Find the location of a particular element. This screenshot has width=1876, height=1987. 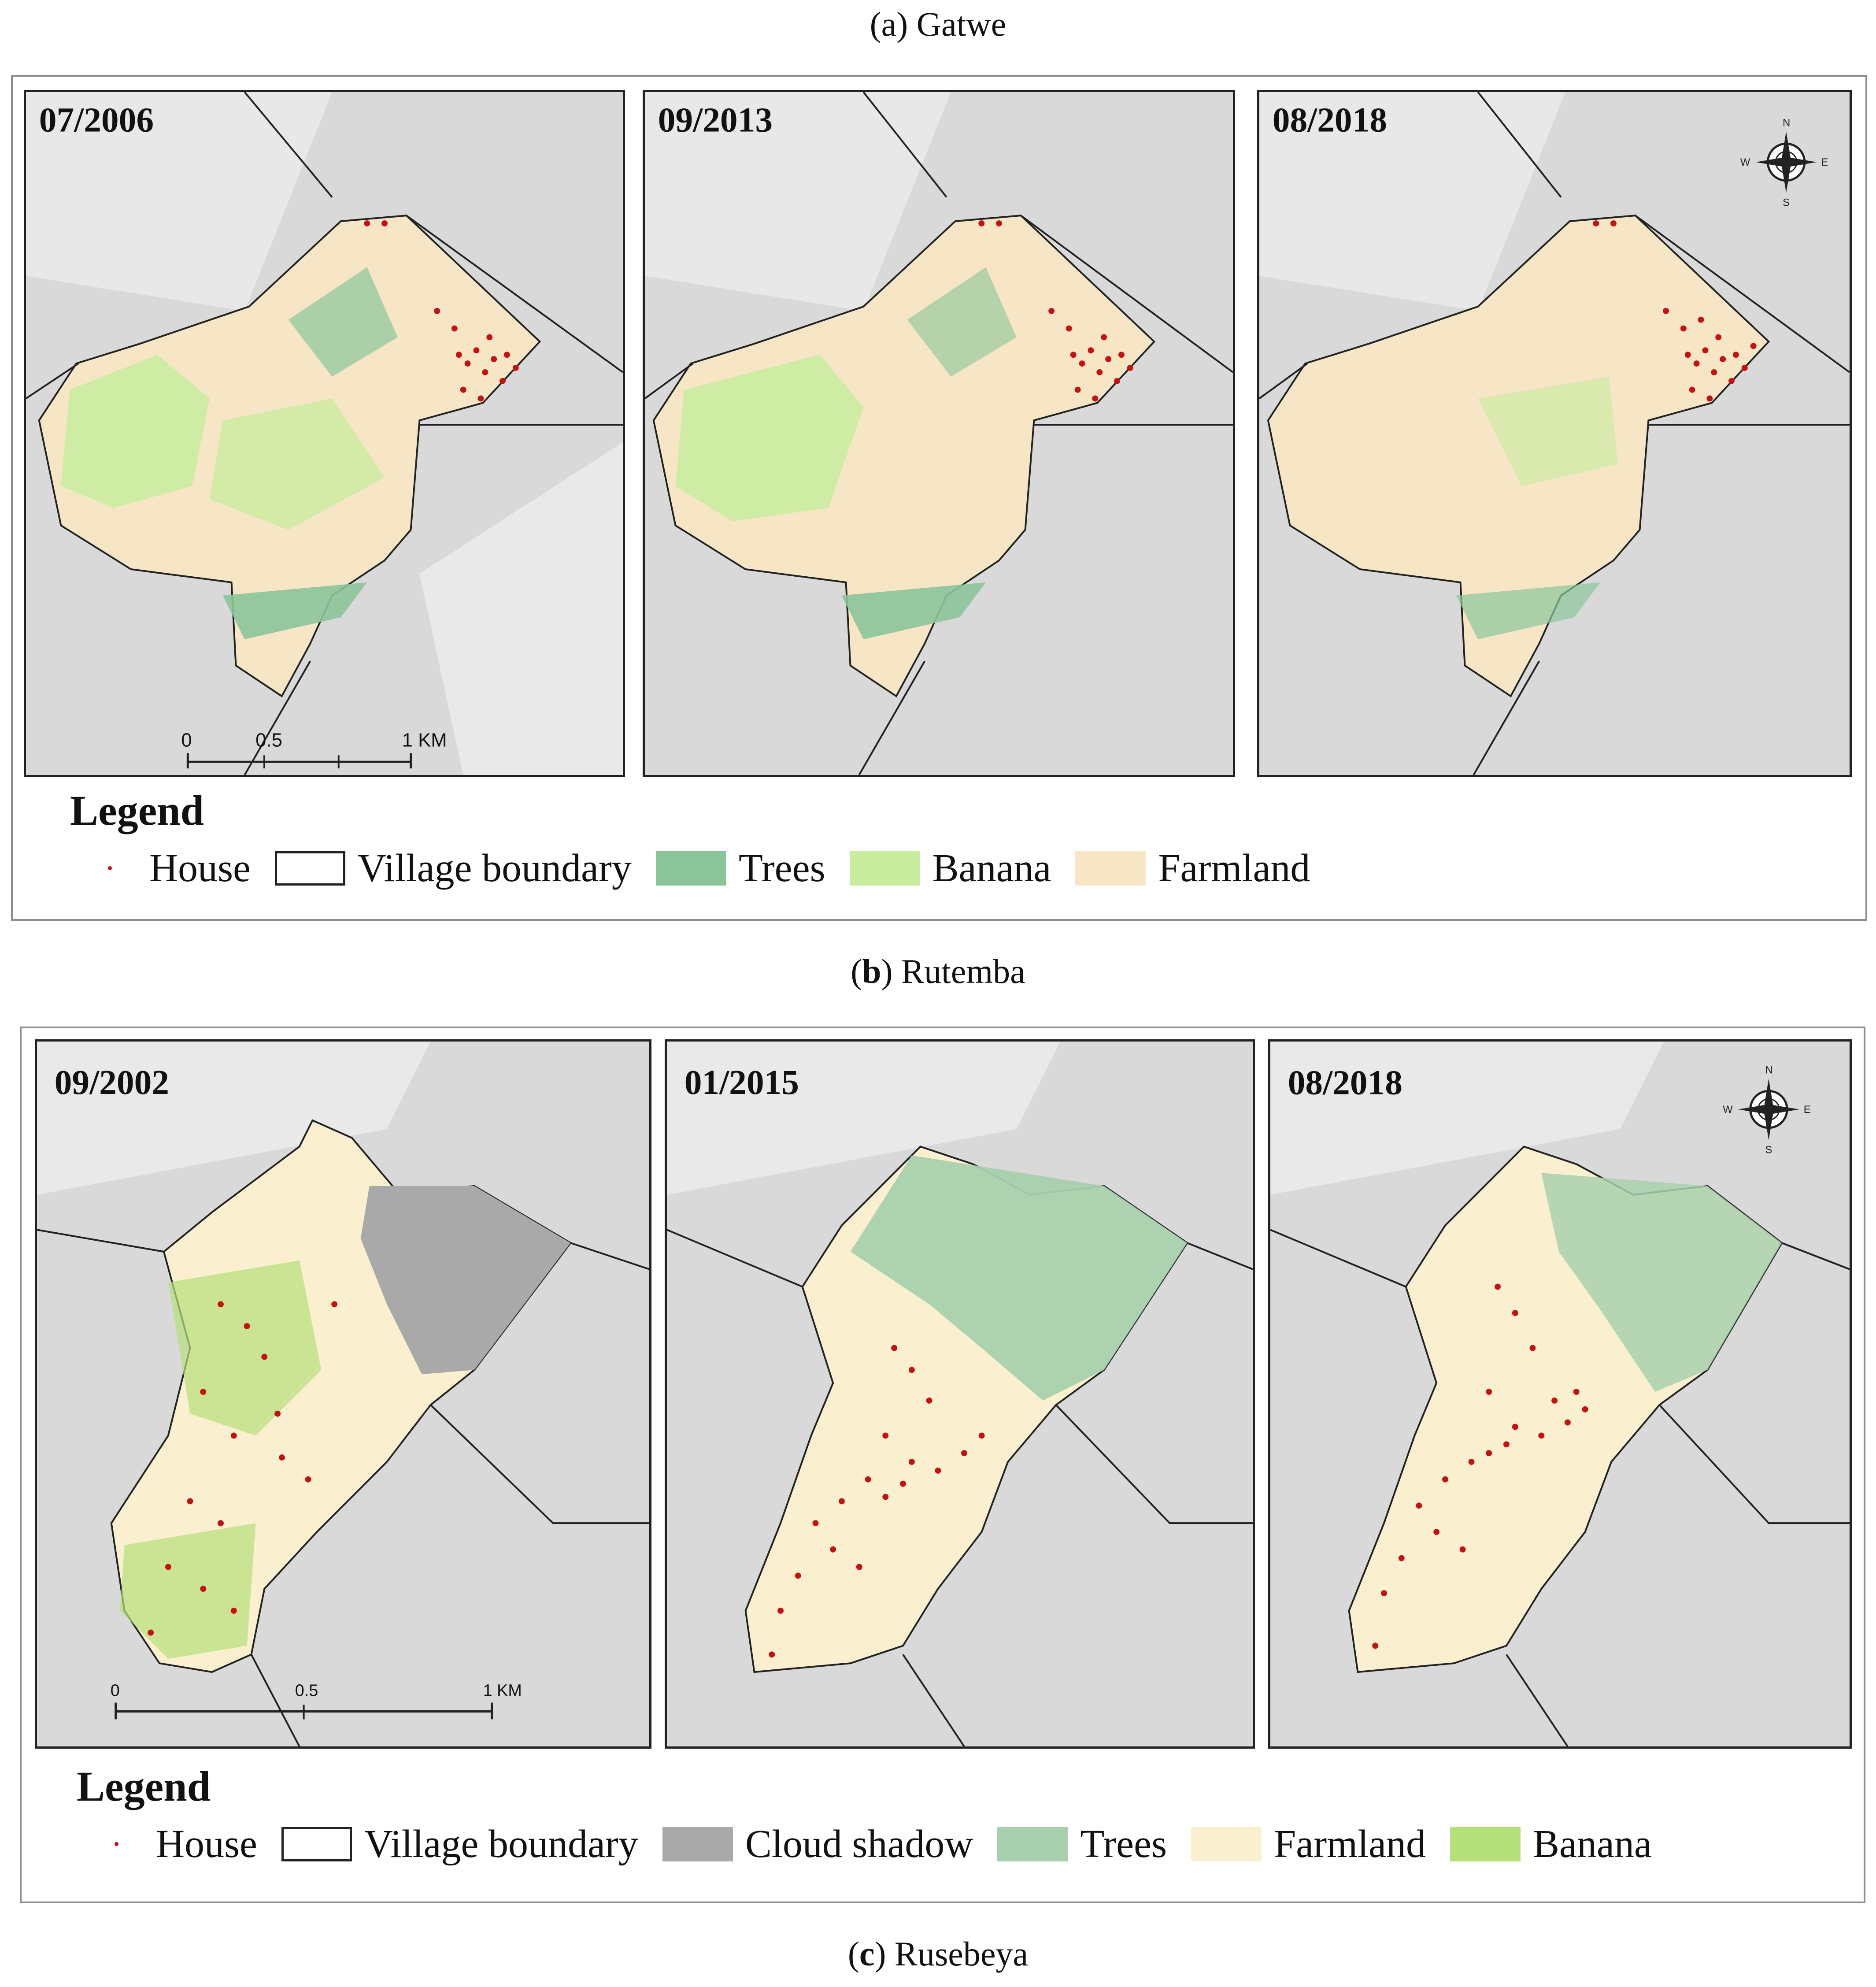

bottom-map-2-svg: 01/2015 is located at coordinates (960, 1394).